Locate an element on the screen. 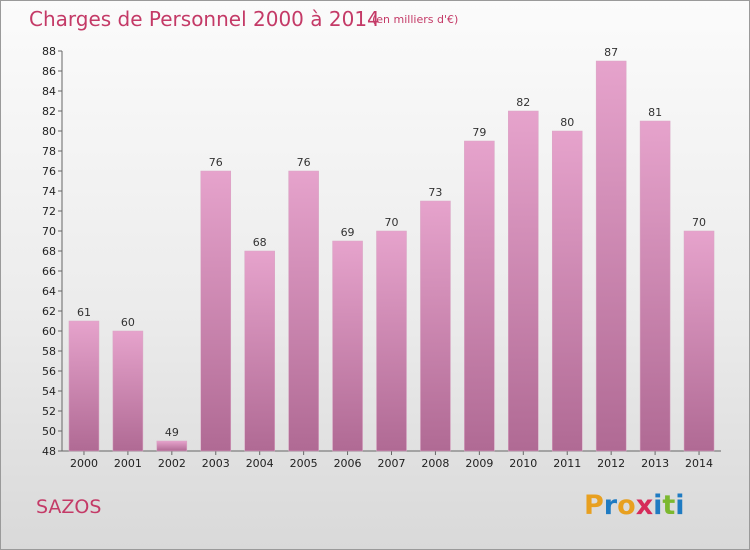 The width and height of the screenshot is (750, 550). bar-value-label: 81 is located at coordinates (655, 112).